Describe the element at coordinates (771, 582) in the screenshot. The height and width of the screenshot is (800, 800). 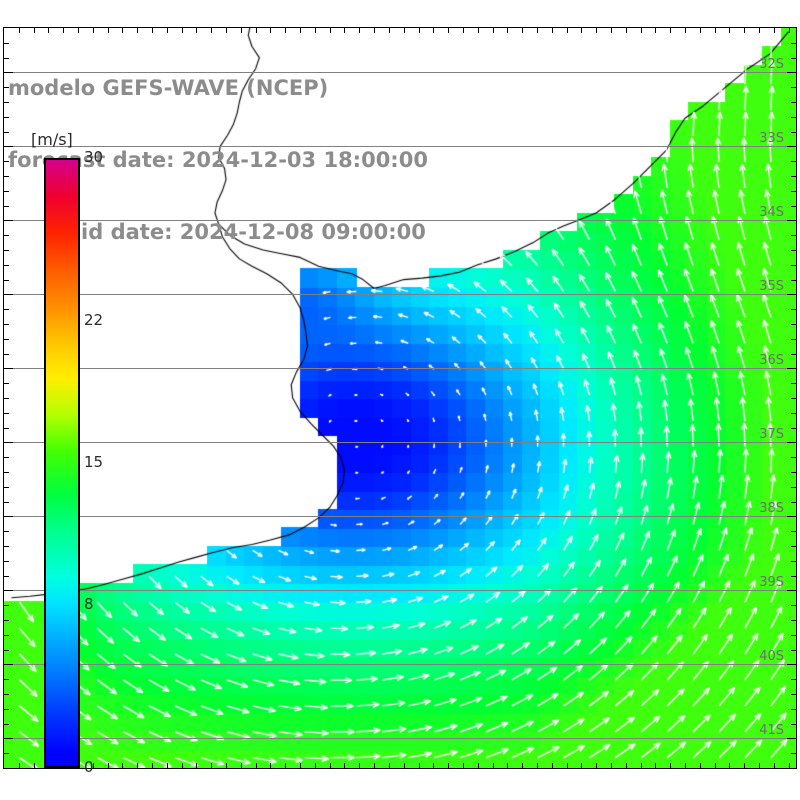
I see `latitude-label: 39S` at that location.